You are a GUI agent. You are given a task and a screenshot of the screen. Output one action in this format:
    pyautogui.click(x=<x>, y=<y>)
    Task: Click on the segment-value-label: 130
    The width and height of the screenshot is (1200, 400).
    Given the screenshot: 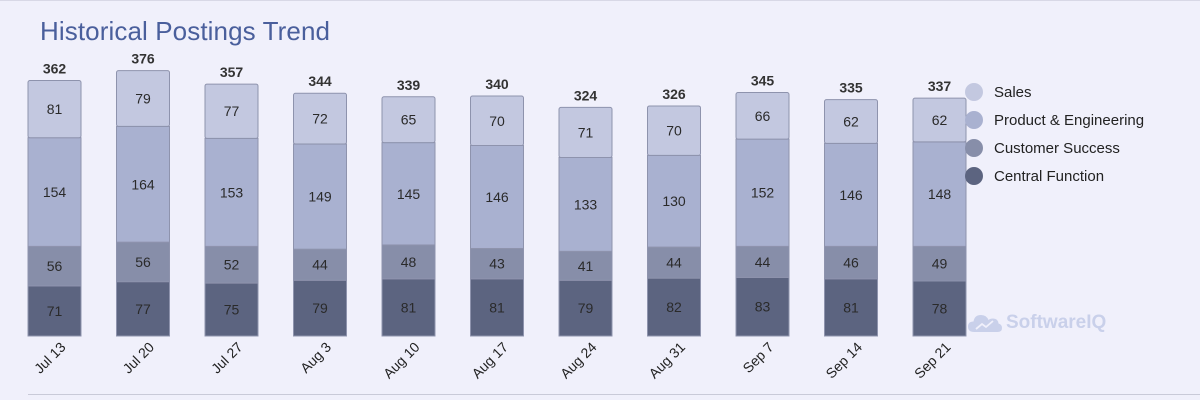 What is the action you would take?
    pyautogui.click(x=674, y=201)
    